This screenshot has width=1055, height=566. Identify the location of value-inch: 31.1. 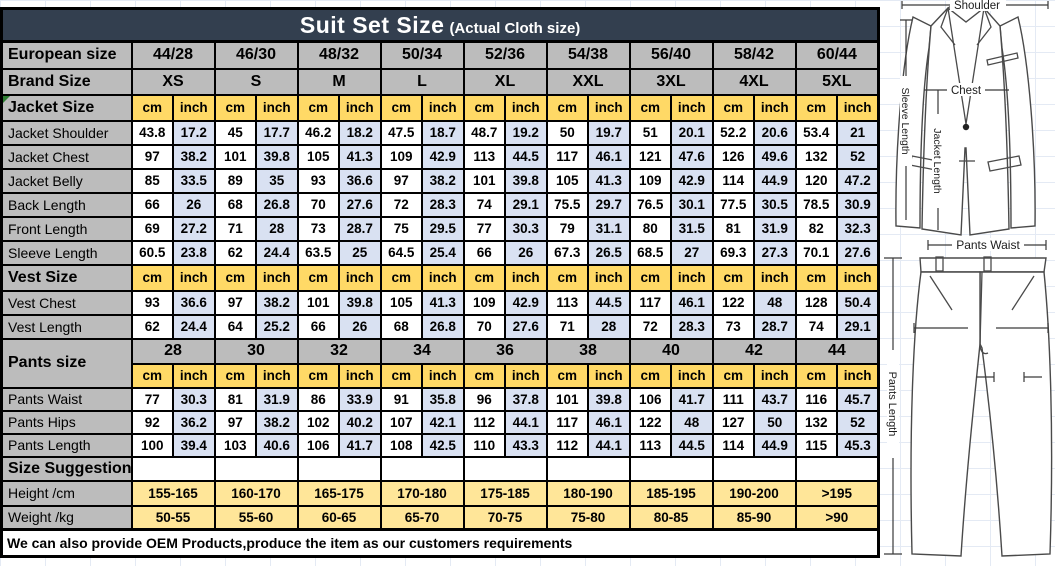
(609, 228).